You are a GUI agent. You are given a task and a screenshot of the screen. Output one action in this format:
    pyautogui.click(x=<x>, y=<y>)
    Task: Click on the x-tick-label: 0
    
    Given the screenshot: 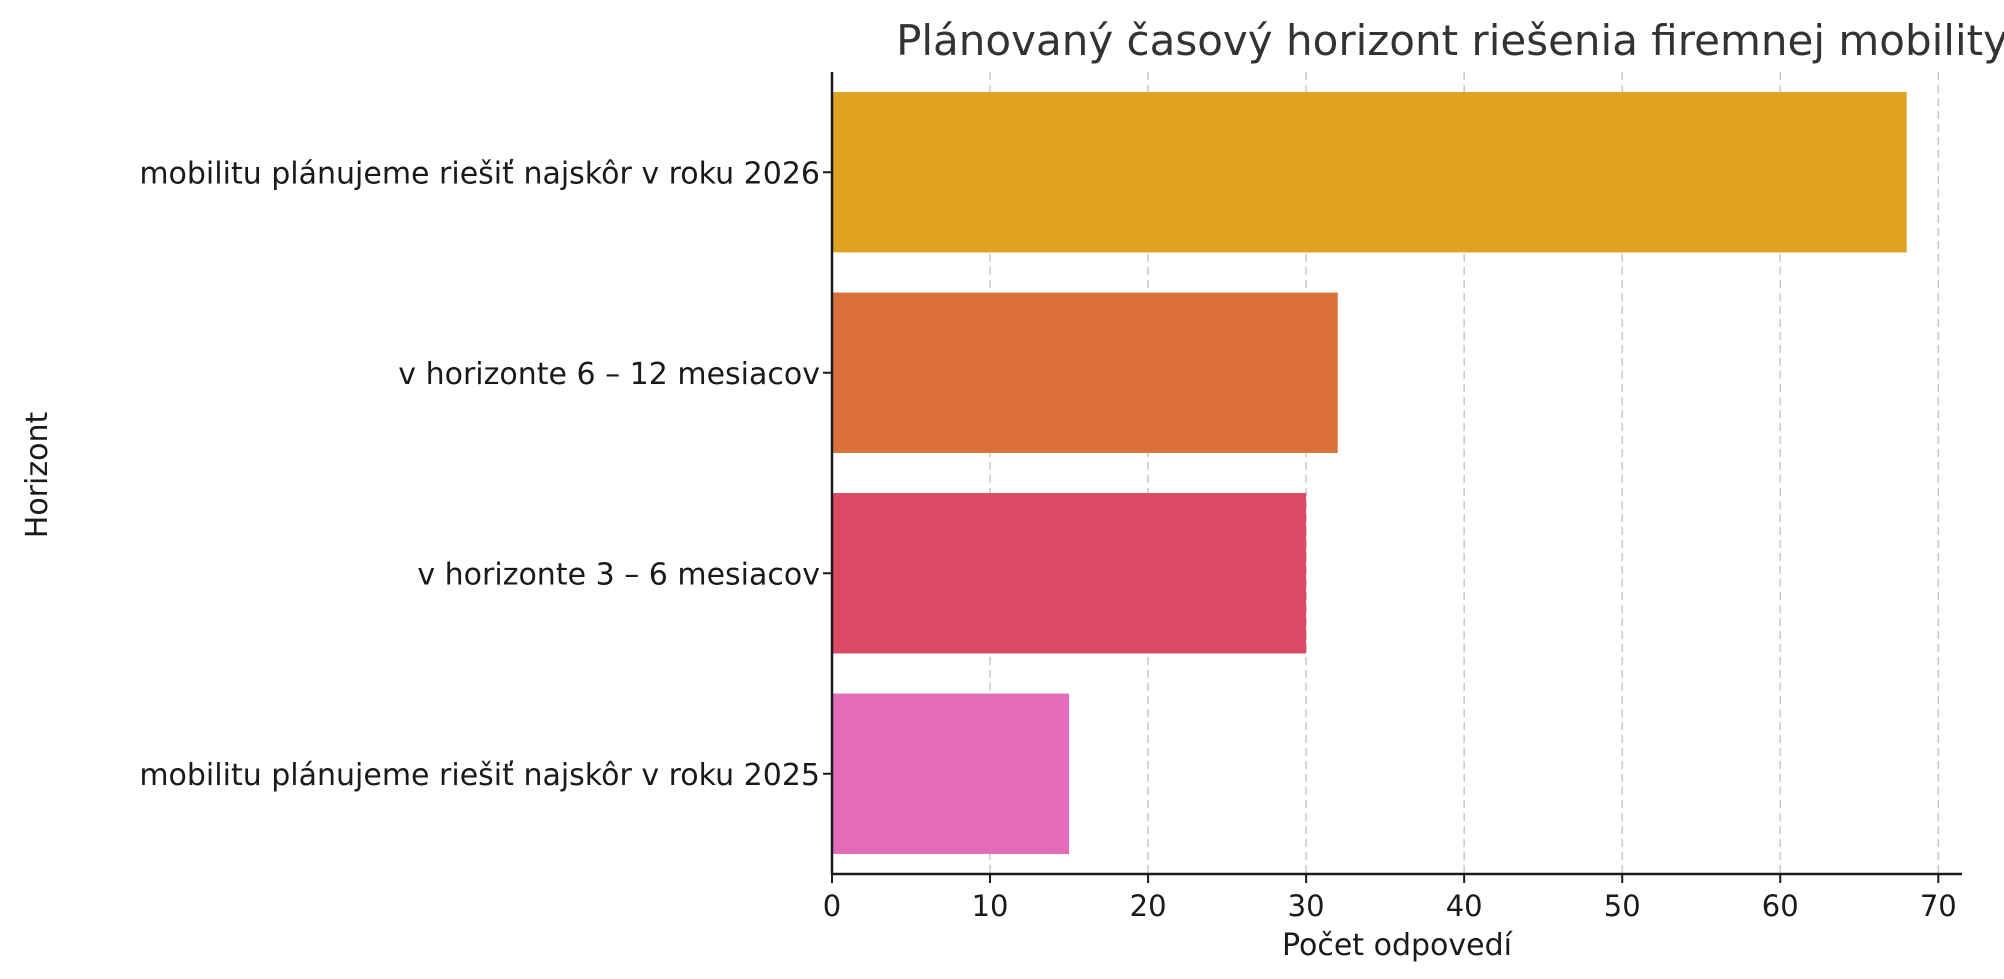 What is the action you would take?
    pyautogui.click(x=832, y=906)
    